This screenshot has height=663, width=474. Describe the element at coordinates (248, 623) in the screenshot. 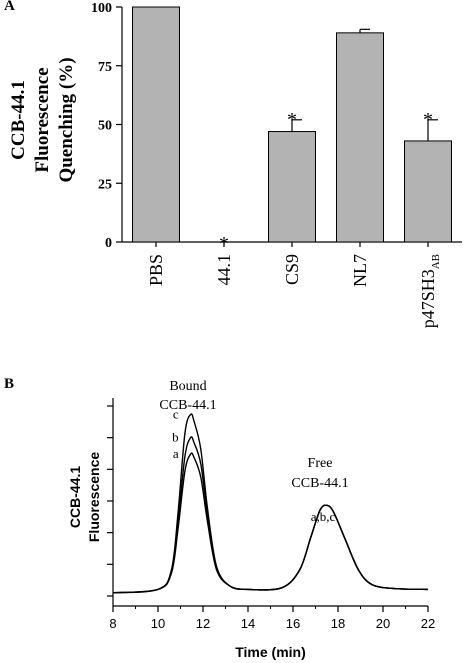

I see `panel-b-xtick-label: 14` at that location.